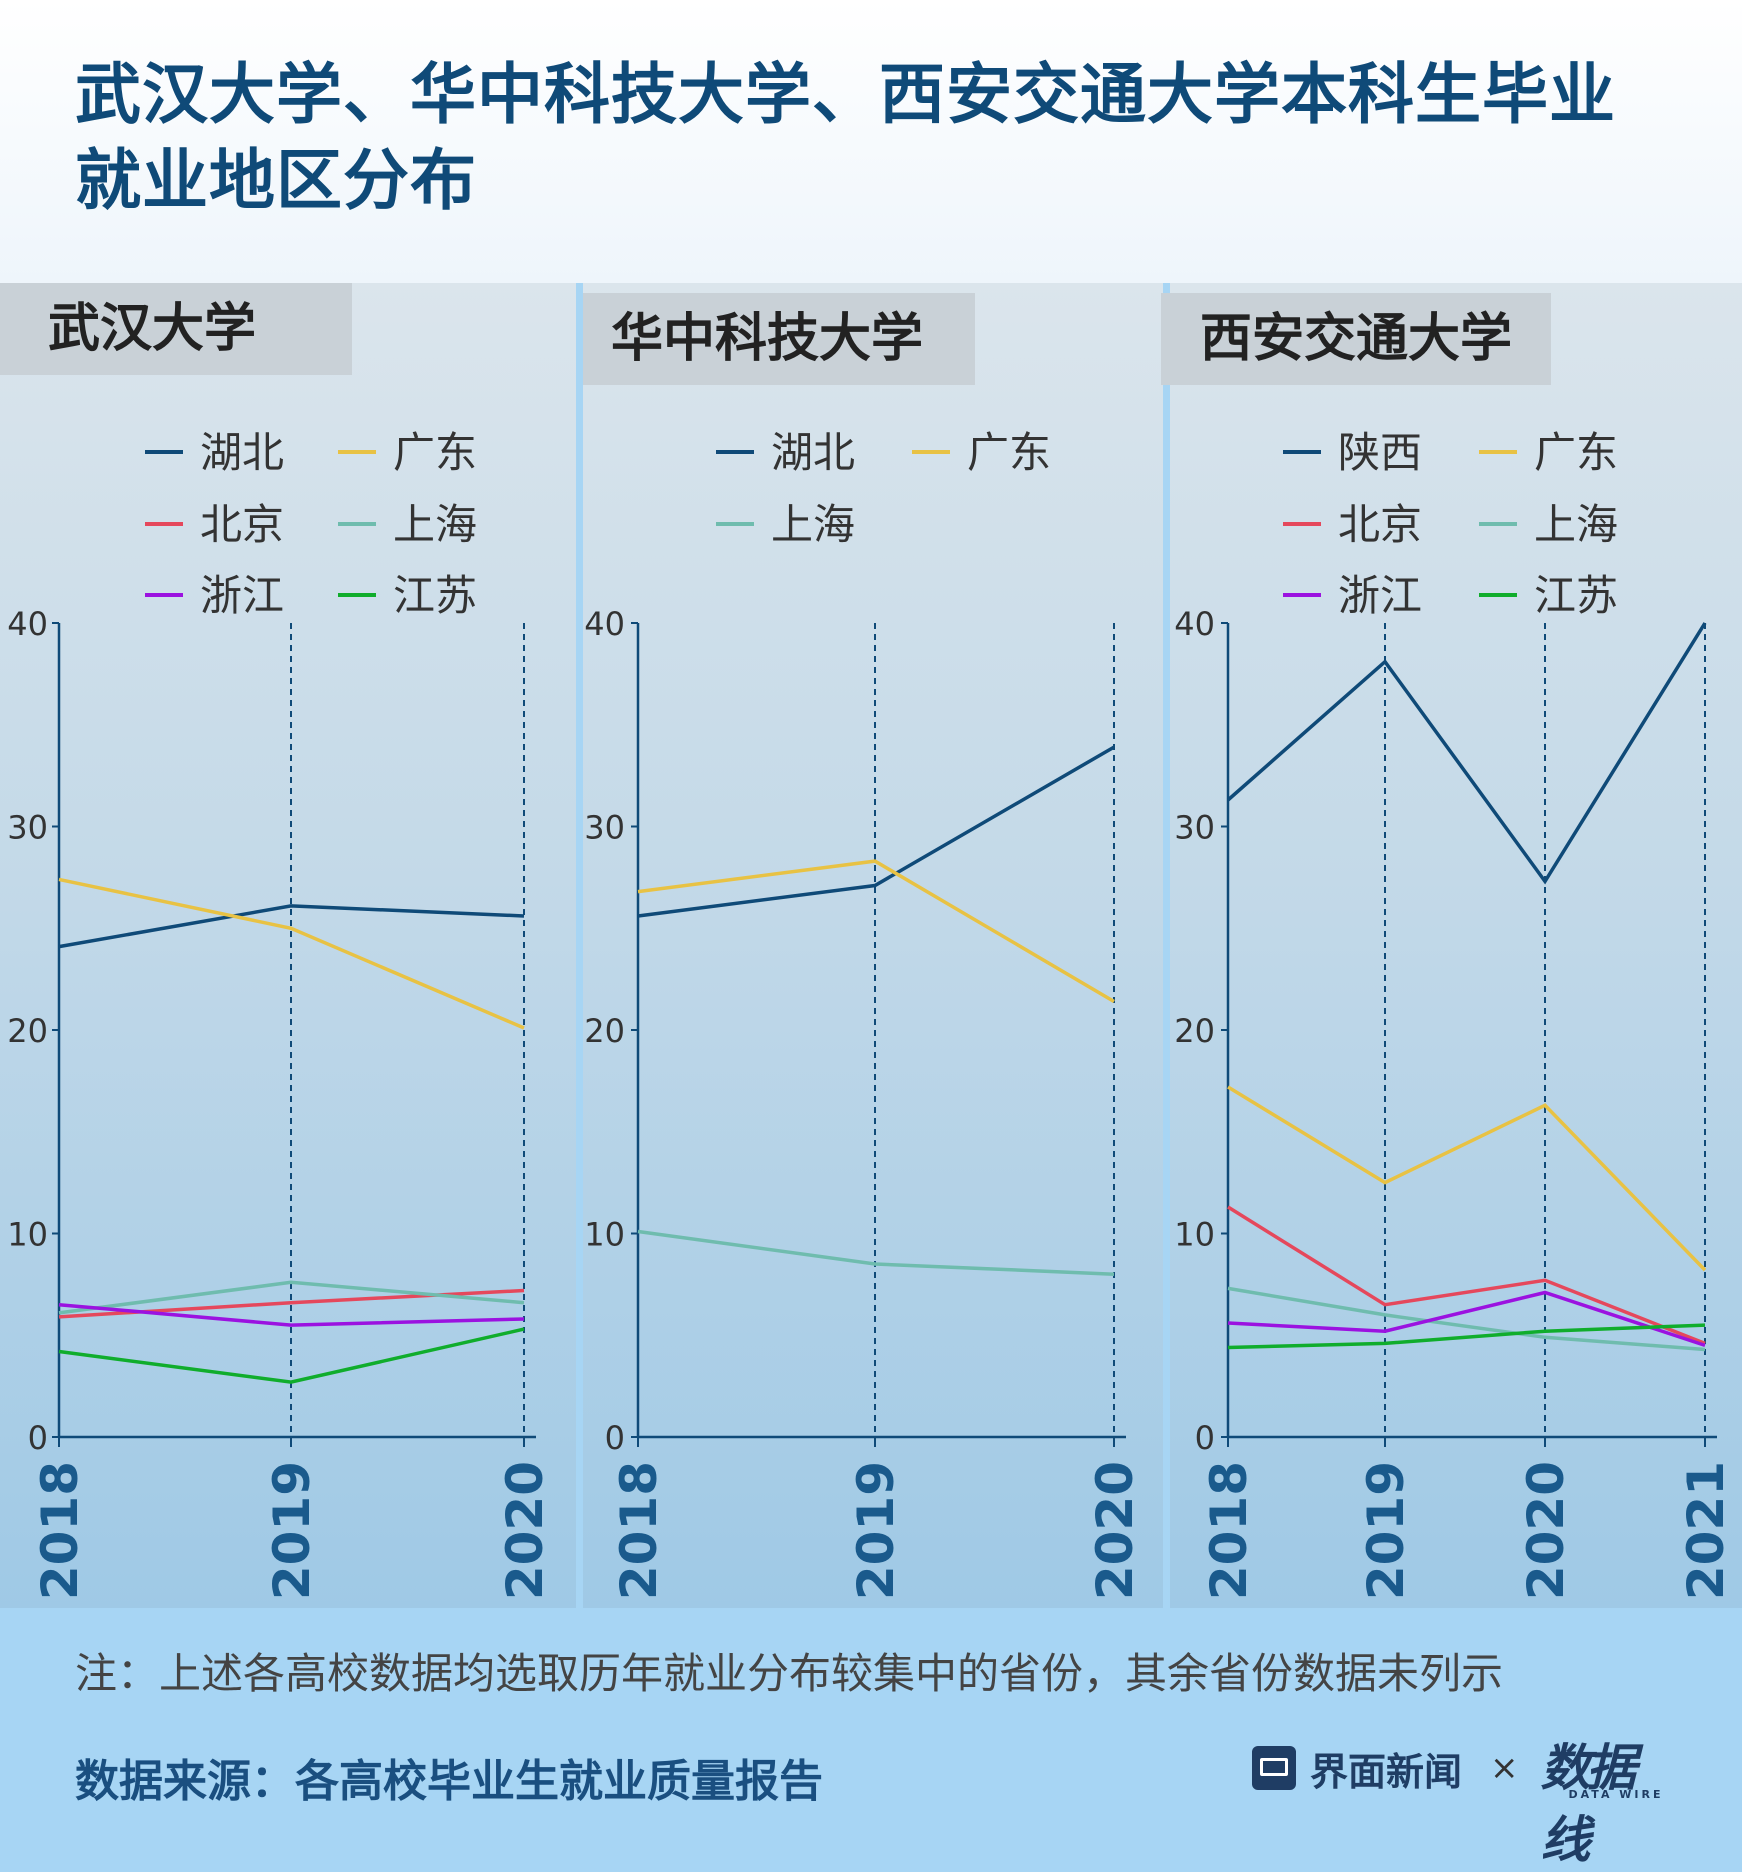 The image size is (1742, 1872). Describe the element at coordinates (1380, 452) in the screenshot. I see `legend-label: 陕西` at that location.